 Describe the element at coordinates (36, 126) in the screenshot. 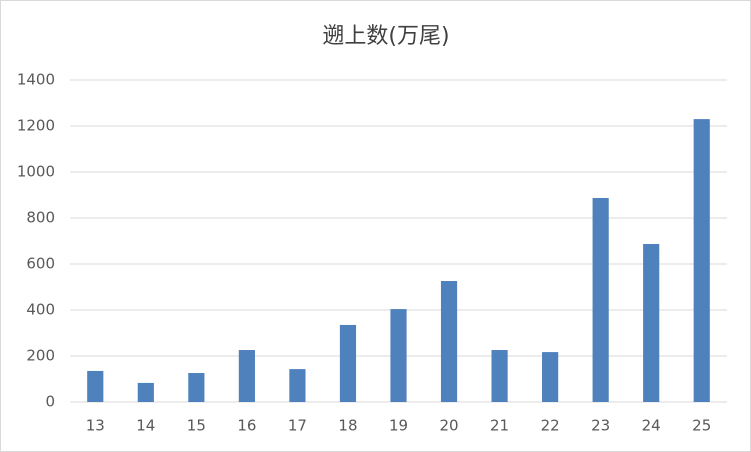

I see `y-tick-label: 1200` at that location.